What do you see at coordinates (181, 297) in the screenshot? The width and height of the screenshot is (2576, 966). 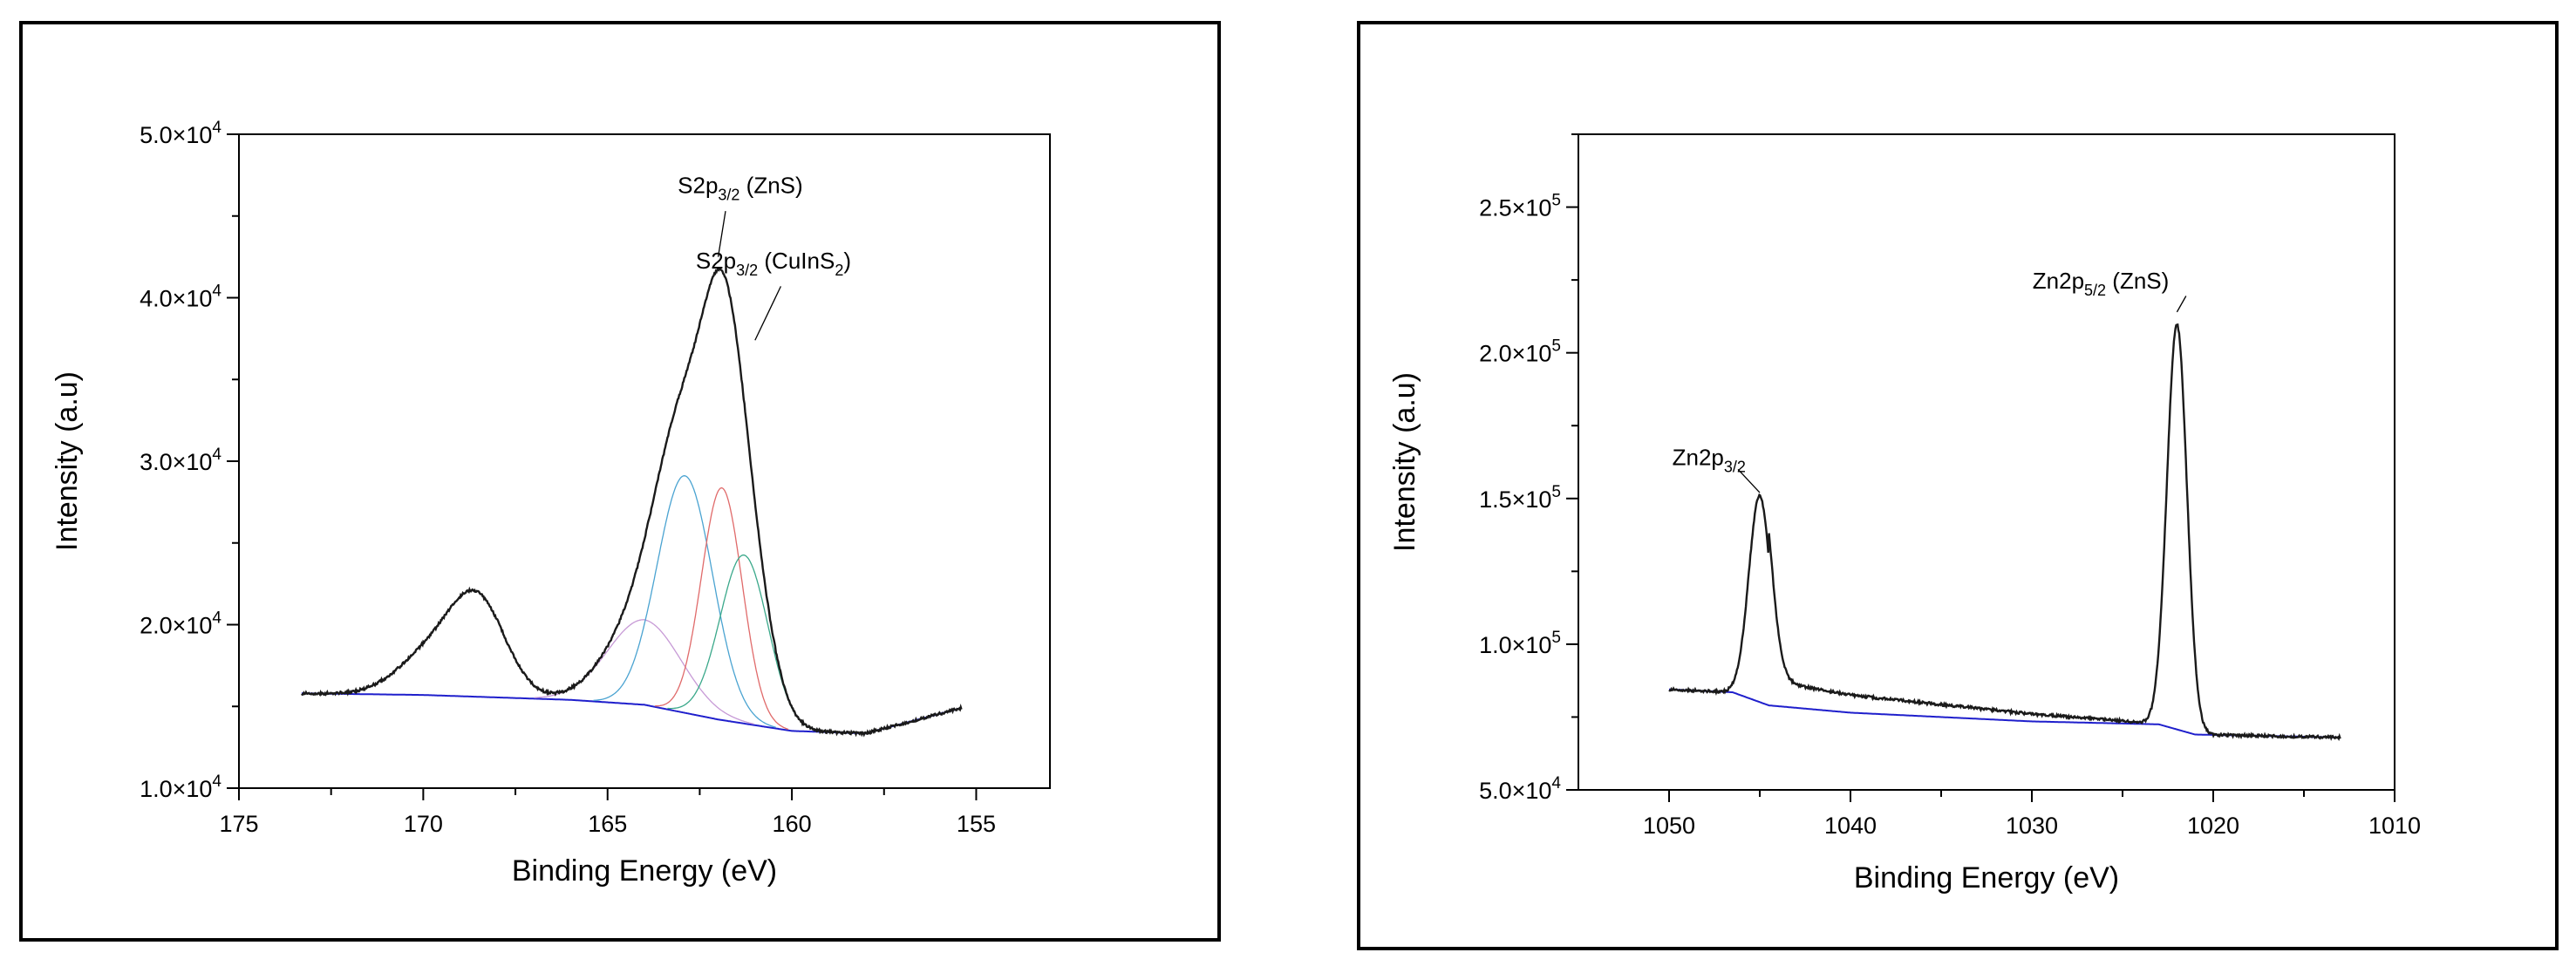 I see `left-y-tick-label: 4.0×10⁴` at bounding box center [181, 297].